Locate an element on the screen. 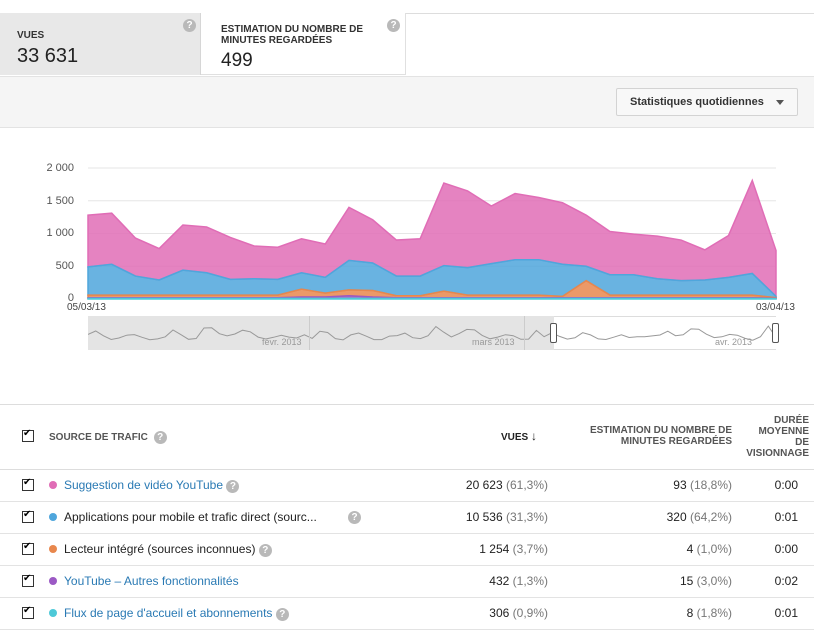  timeline-unselected-range is located at coordinates (321, 333).